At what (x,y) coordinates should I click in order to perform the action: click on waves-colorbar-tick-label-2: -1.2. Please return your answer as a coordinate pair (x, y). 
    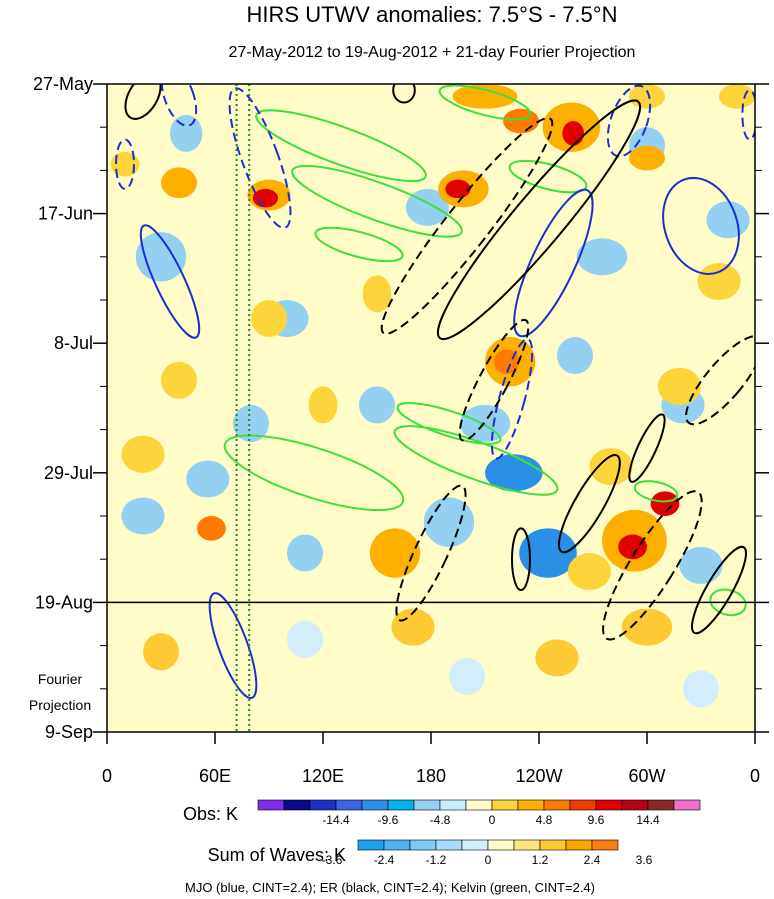
    Looking at the image, I should click on (436, 860).